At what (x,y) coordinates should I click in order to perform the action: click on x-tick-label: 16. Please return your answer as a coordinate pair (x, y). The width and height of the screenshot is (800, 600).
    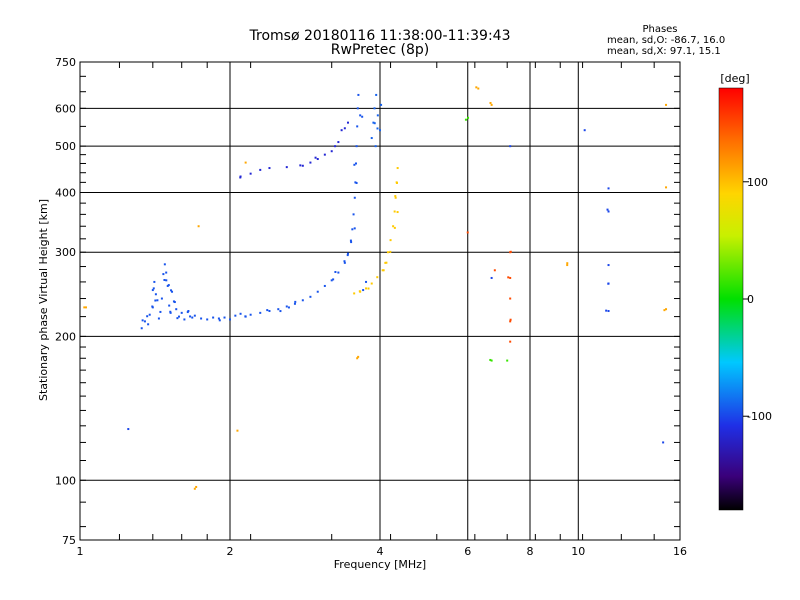
    Looking at the image, I should click on (680, 551).